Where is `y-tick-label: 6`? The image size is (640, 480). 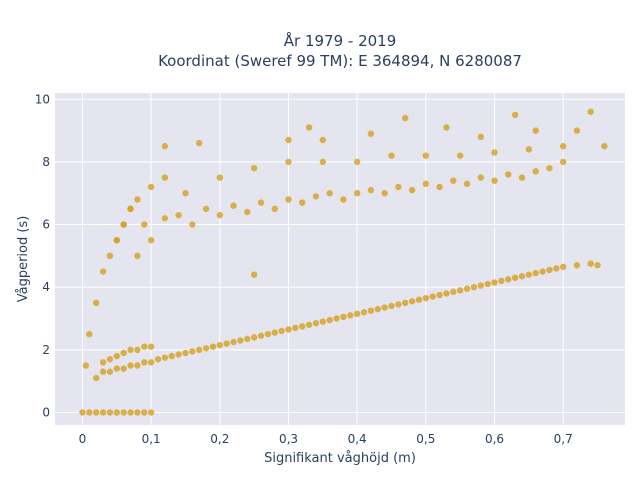
y-tick-label: 6 is located at coordinates (46, 225).